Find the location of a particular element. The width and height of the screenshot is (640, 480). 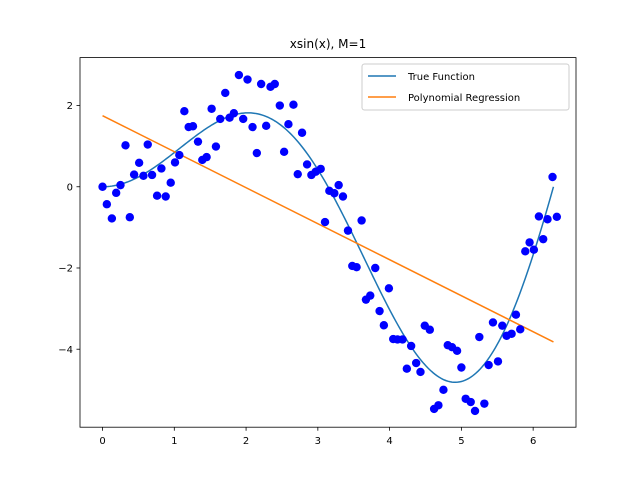

x-tick-label: 2 is located at coordinates (246, 441).